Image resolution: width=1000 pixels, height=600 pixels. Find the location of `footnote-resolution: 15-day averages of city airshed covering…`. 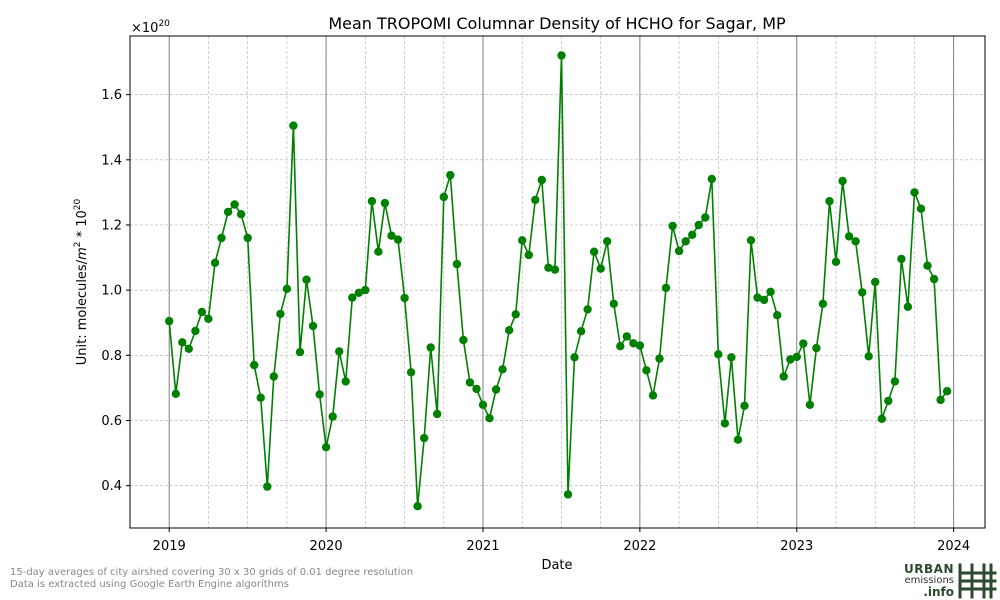

footnote-resolution: 15-day averages of city airshed covering… is located at coordinates (212, 572).